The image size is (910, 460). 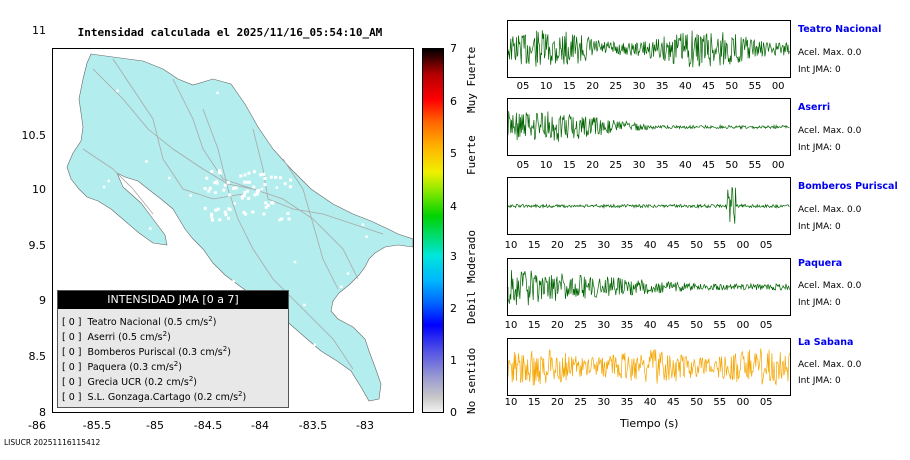 I want to click on time-tick: 50, so click(x=732, y=165).